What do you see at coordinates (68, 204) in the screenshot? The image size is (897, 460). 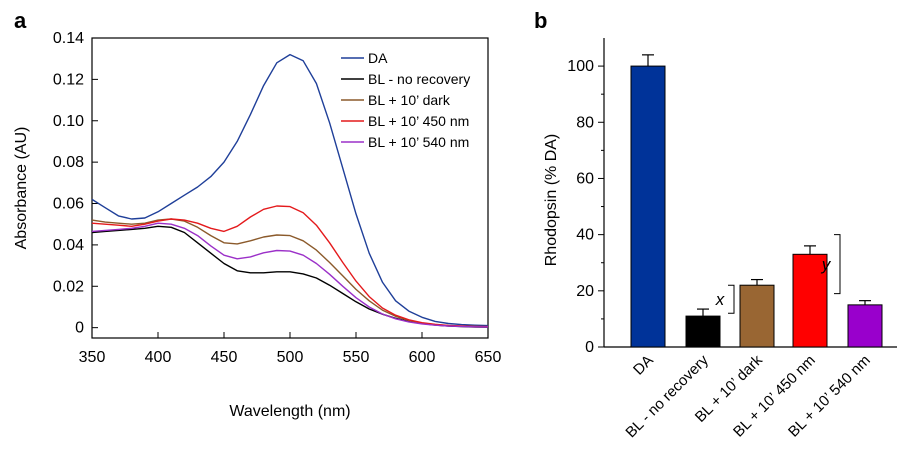 I see `y-tick-label-a: 0.06` at bounding box center [68, 204].